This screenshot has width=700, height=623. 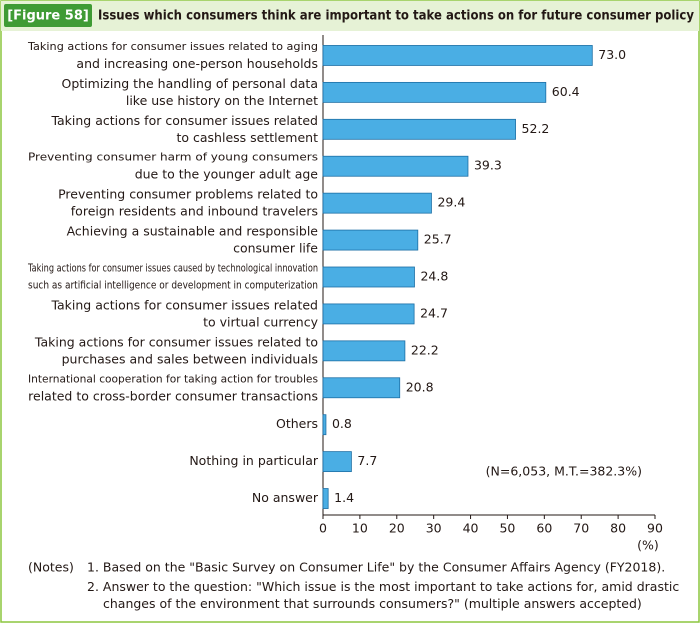 I want to click on x-tick-label: 60, so click(x=544, y=528).